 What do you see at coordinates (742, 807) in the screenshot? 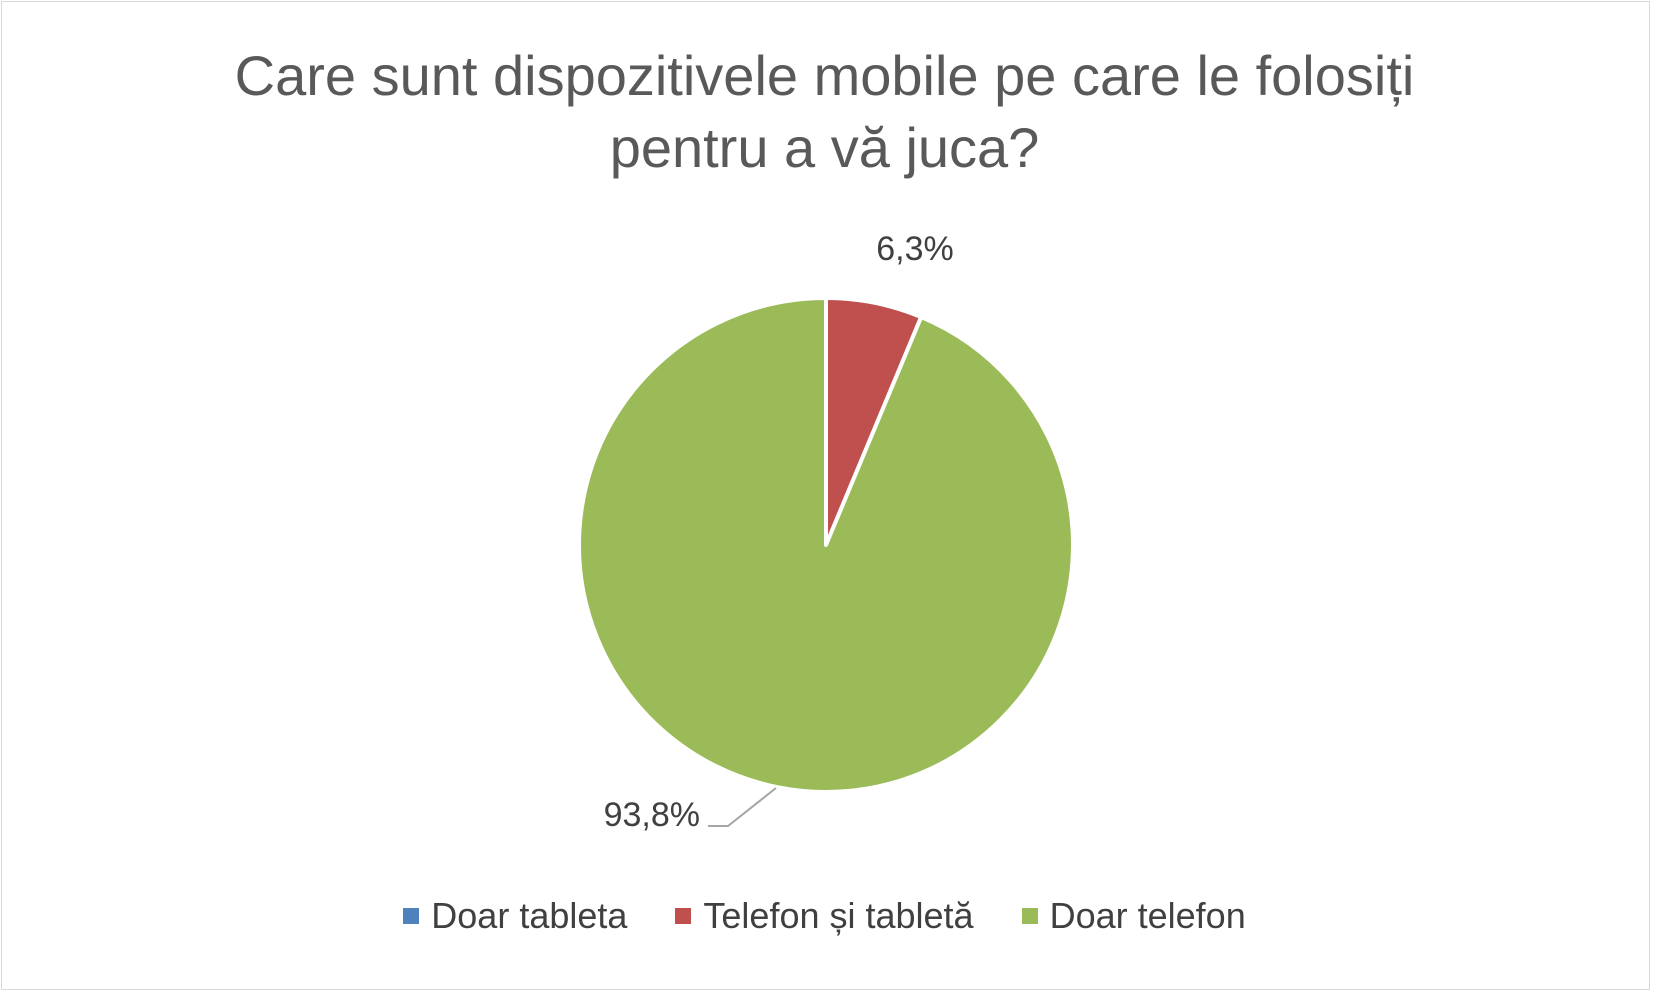
I see `leader-line-doar-telefon` at bounding box center [742, 807].